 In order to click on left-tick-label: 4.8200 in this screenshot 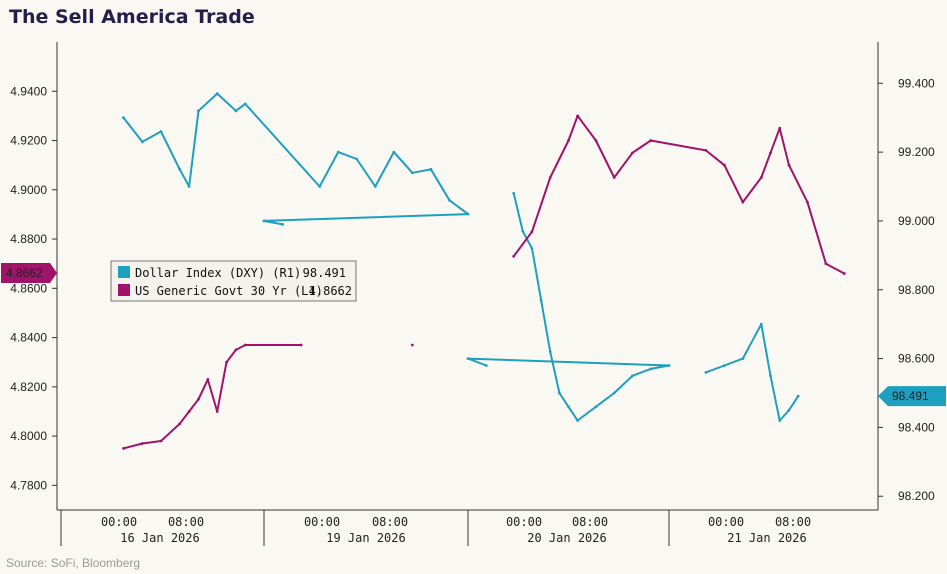, I will do `click(28, 387)`.